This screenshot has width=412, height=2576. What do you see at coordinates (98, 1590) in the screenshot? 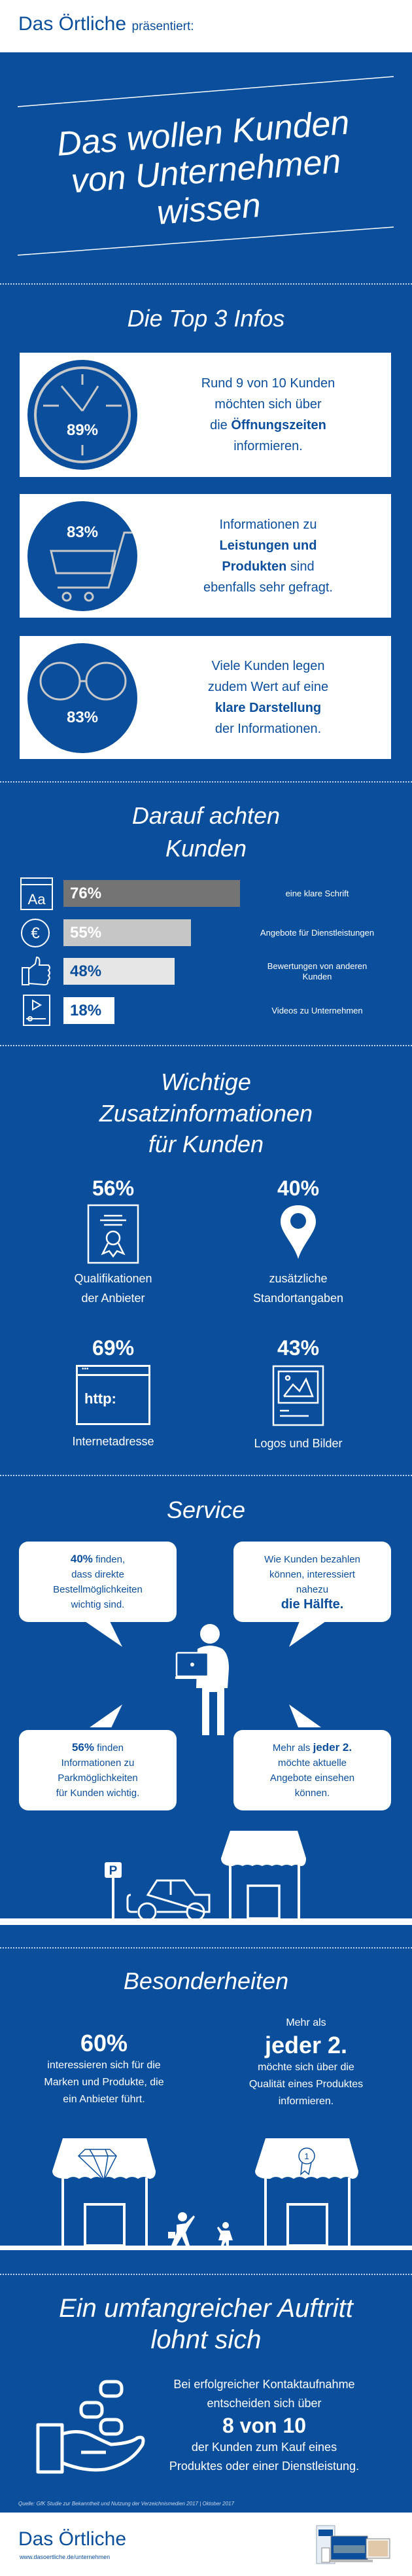
I see `text-line: Bestellmöglichkeiten` at bounding box center [98, 1590].